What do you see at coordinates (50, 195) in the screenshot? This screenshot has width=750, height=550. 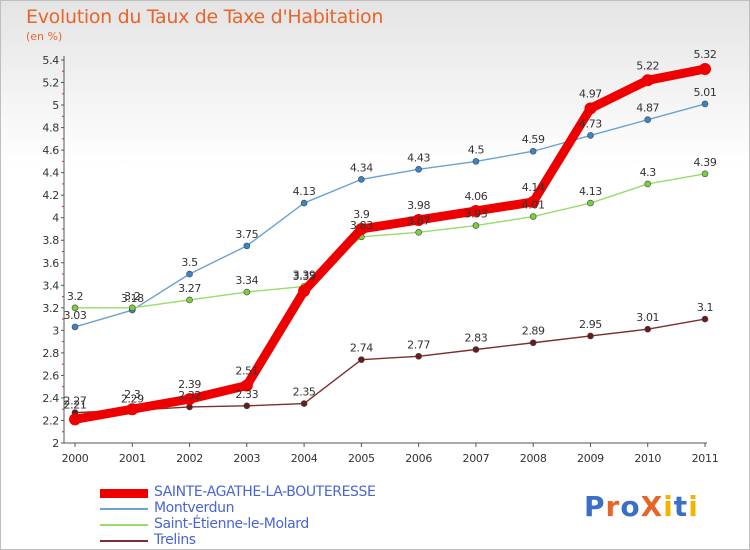 I see `y-tick-label: 4.2` at bounding box center [50, 195].